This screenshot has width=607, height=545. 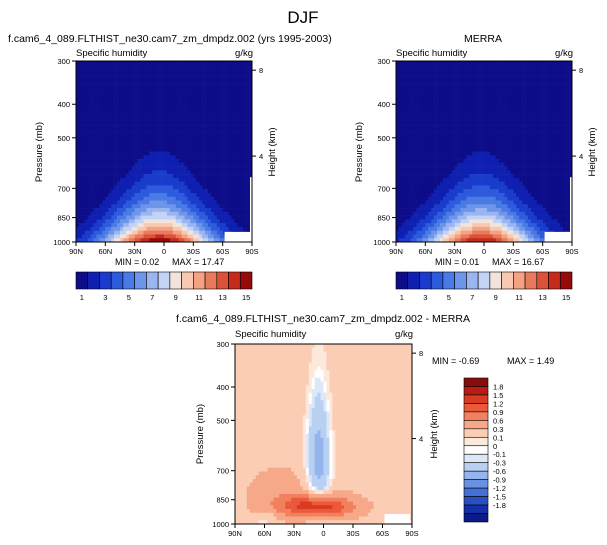 I want to click on x-tick-label: 60S, so click(x=222, y=251).